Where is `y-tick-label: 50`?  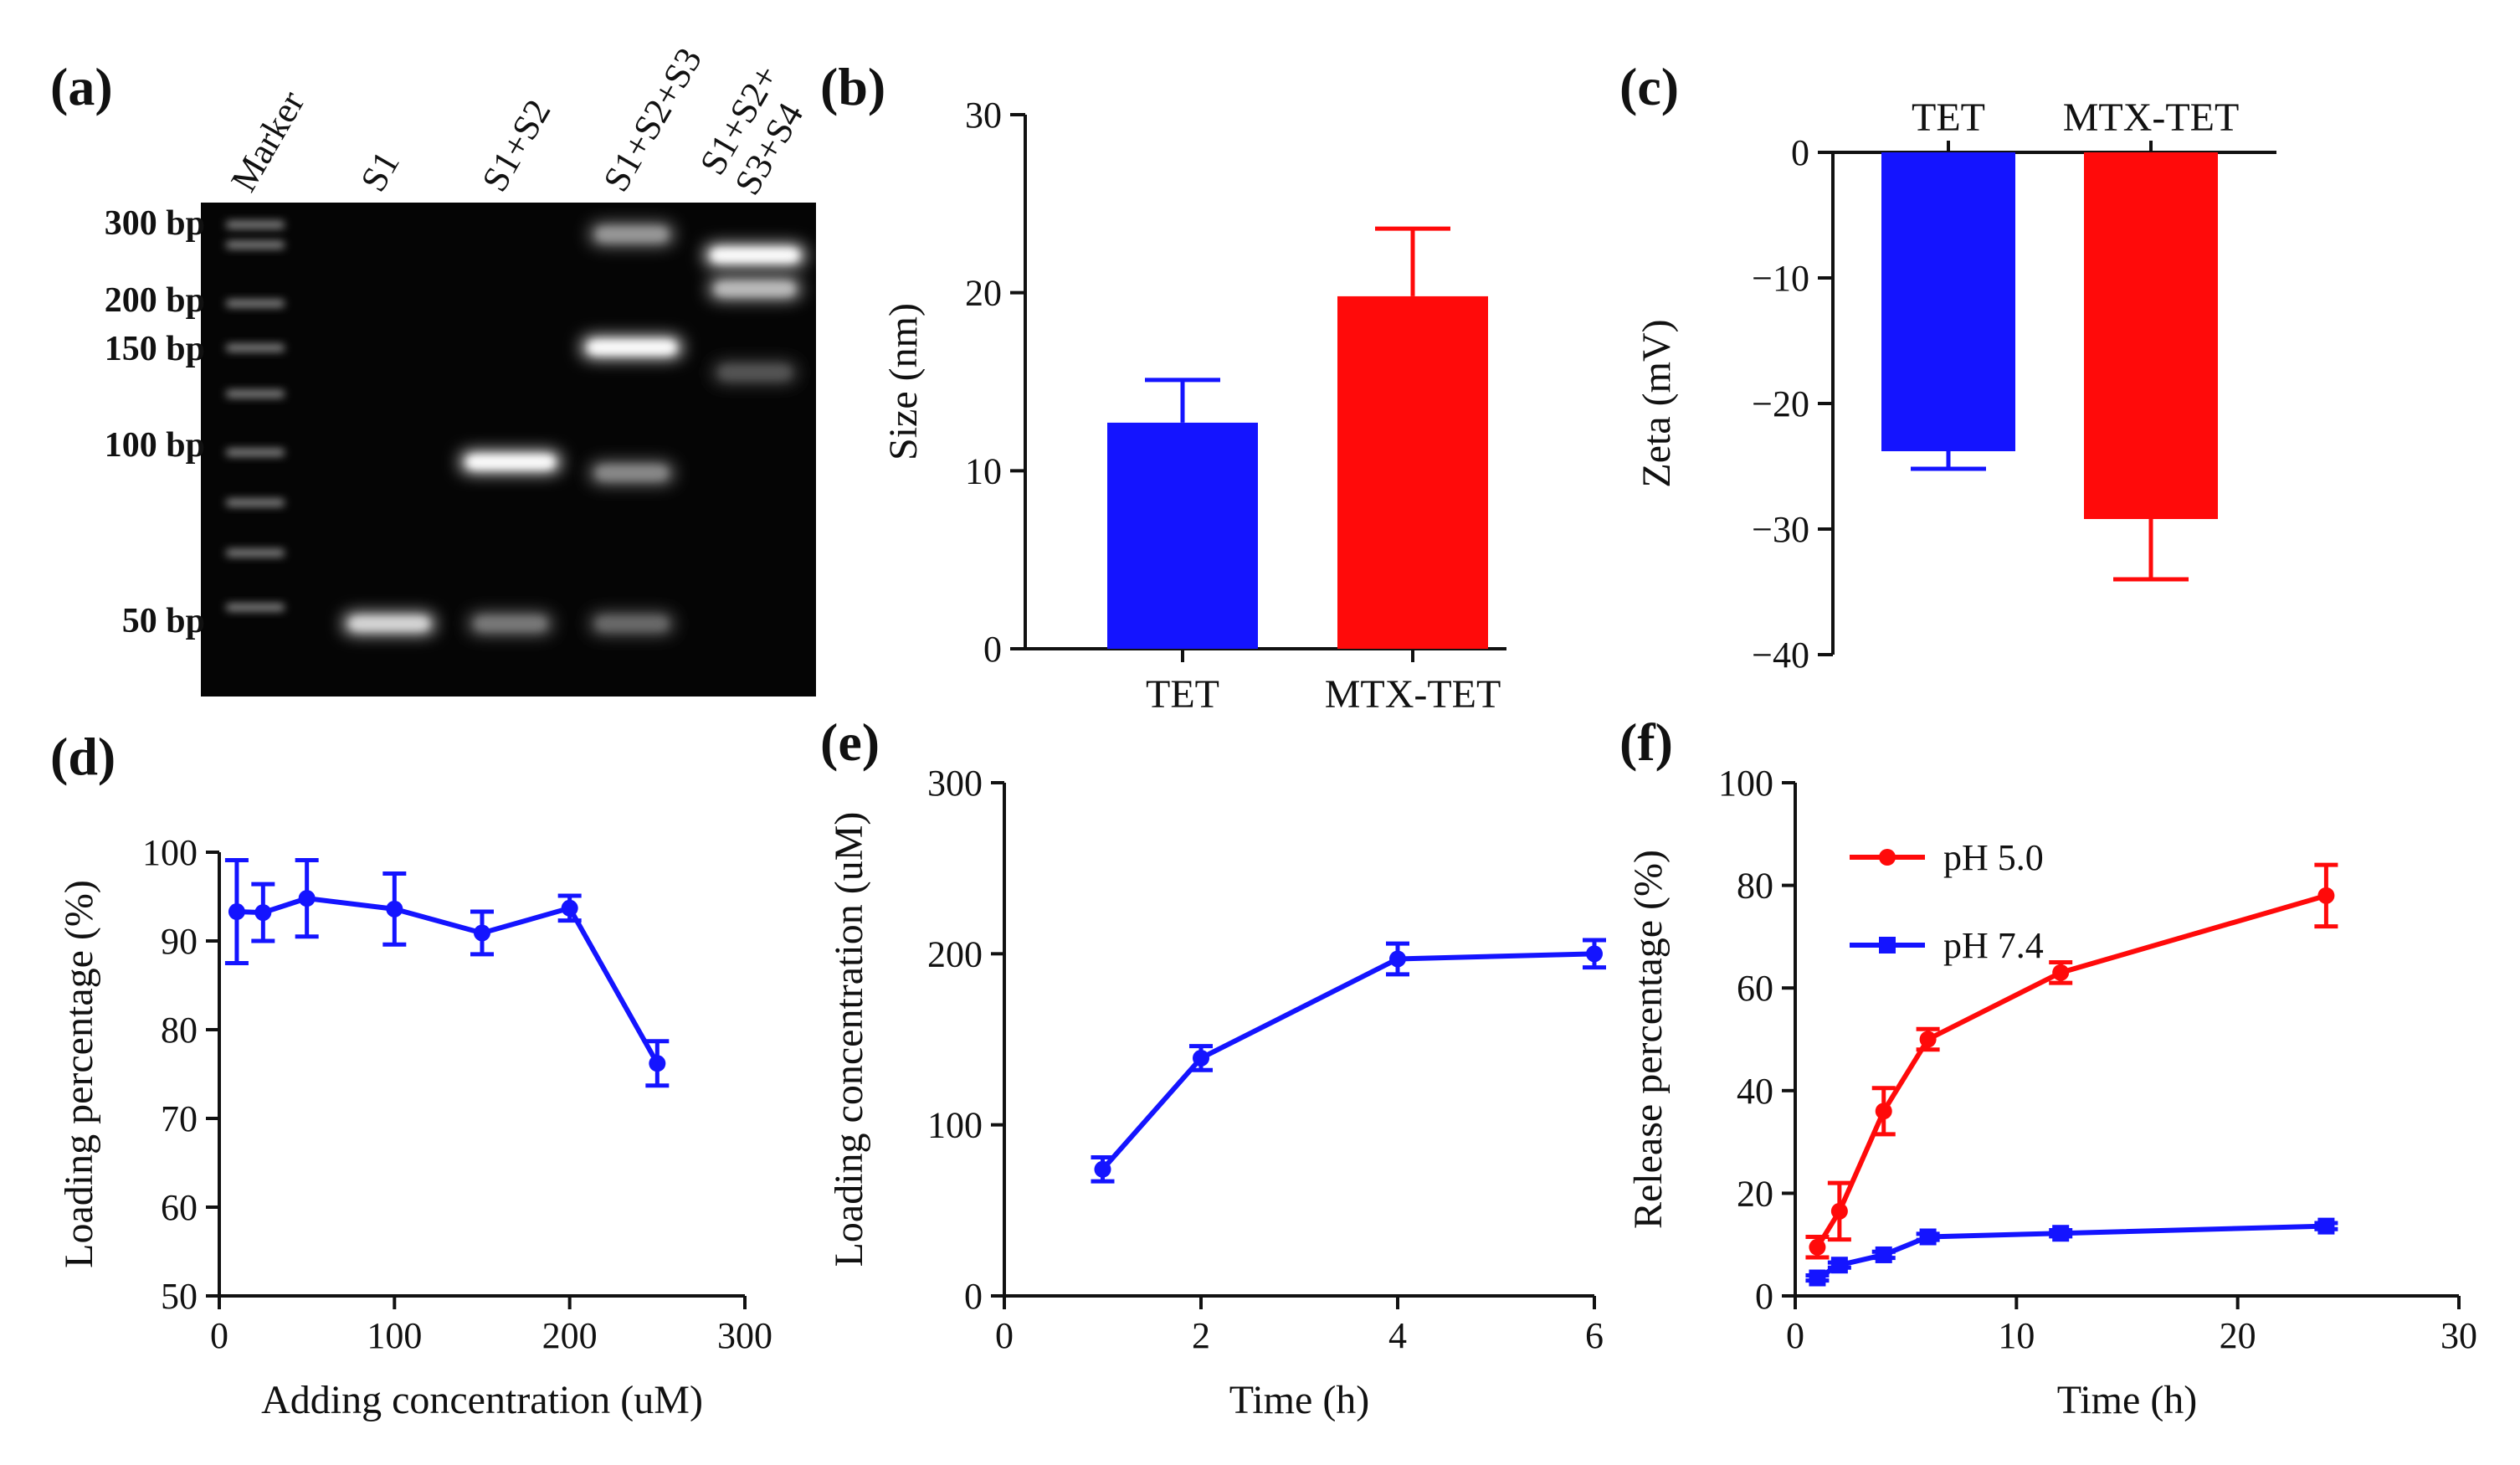 y-tick-label: 50 is located at coordinates (180, 1296).